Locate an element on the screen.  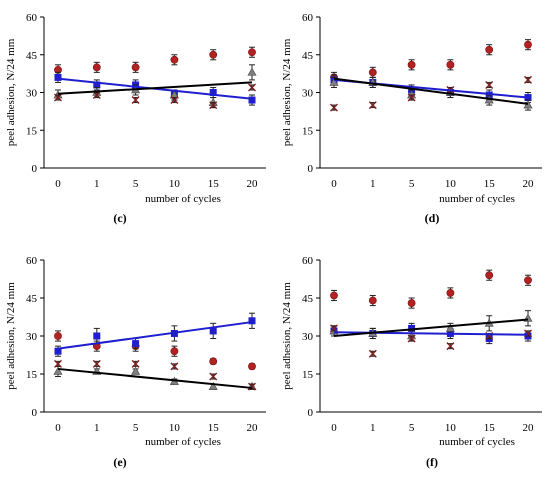
panel-label: (f) is located at coordinates (432, 462).